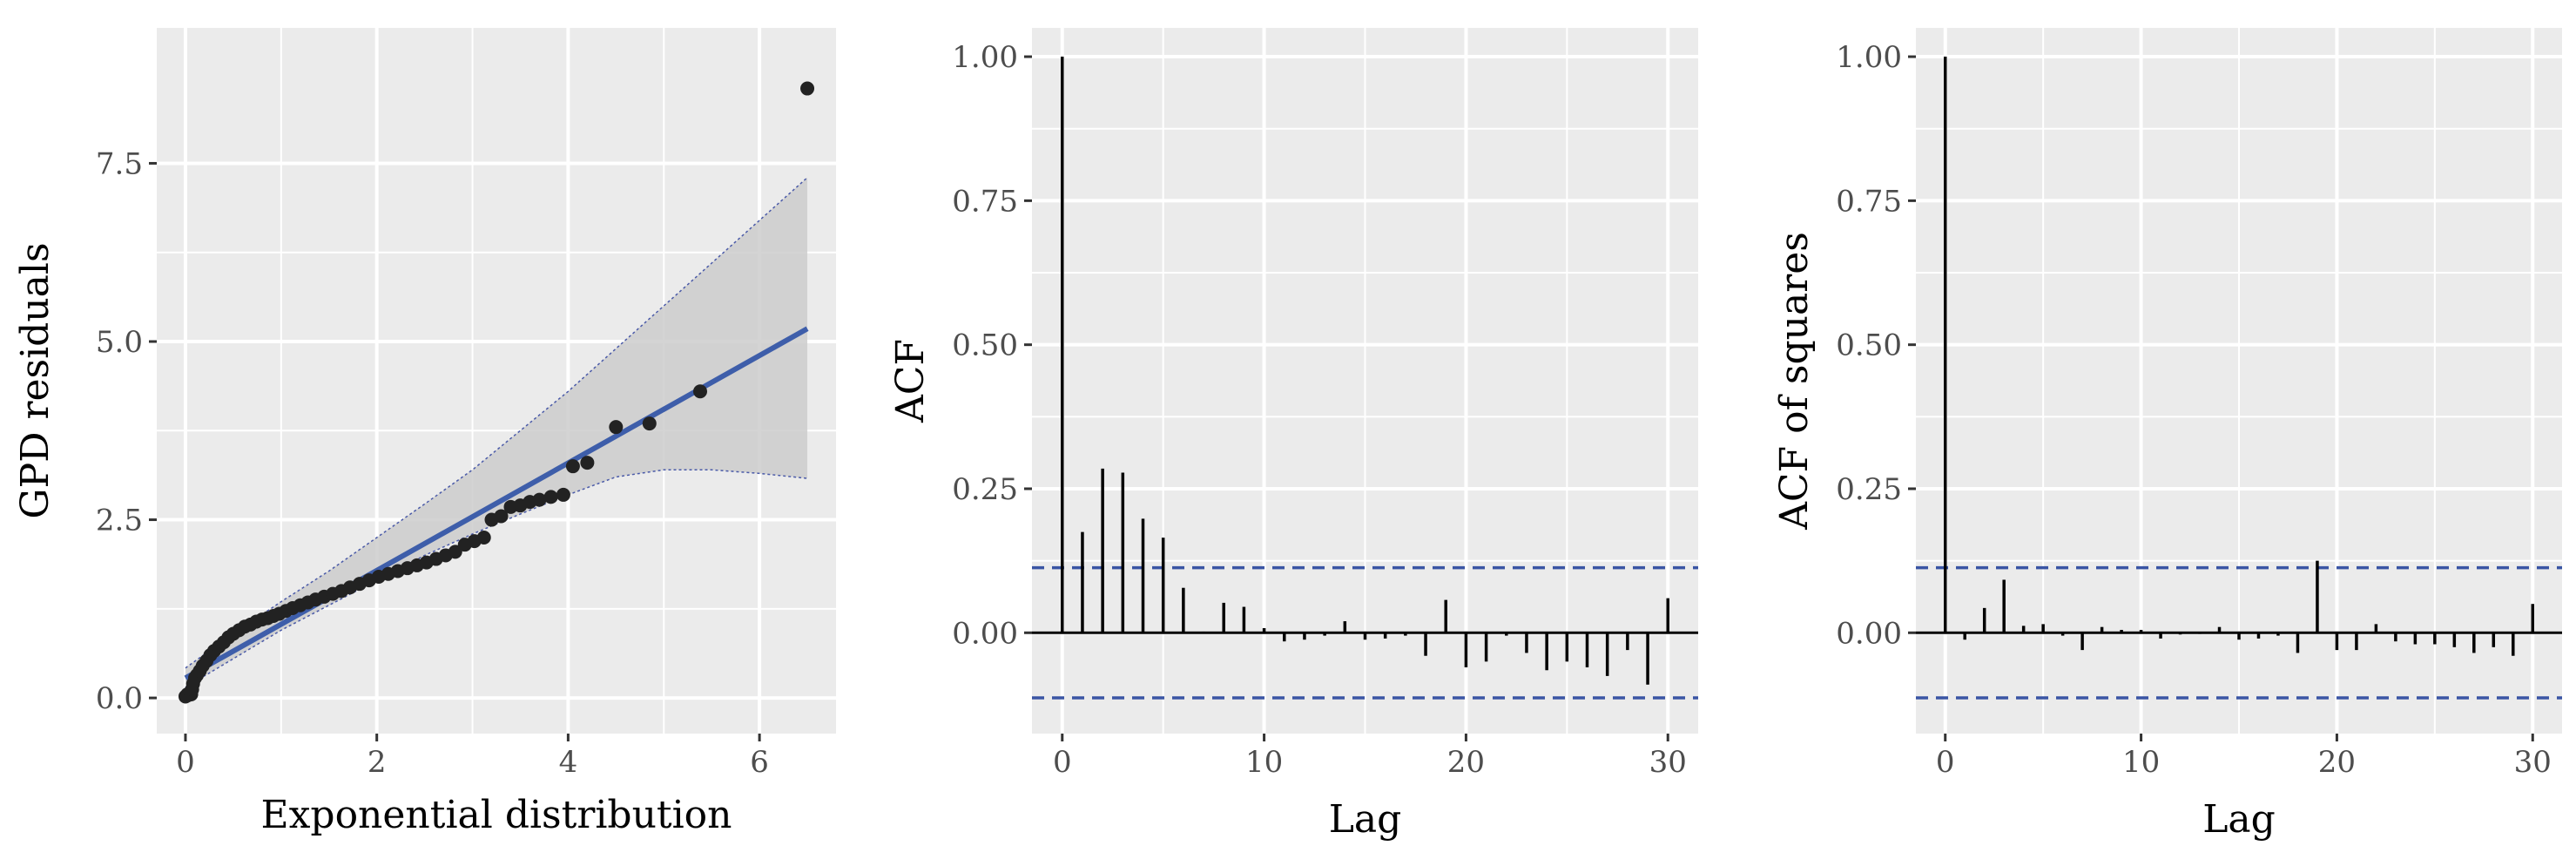  Describe the element at coordinates (496, 815) in the screenshot. I see `x-axis-title: Exponential distribution` at that location.